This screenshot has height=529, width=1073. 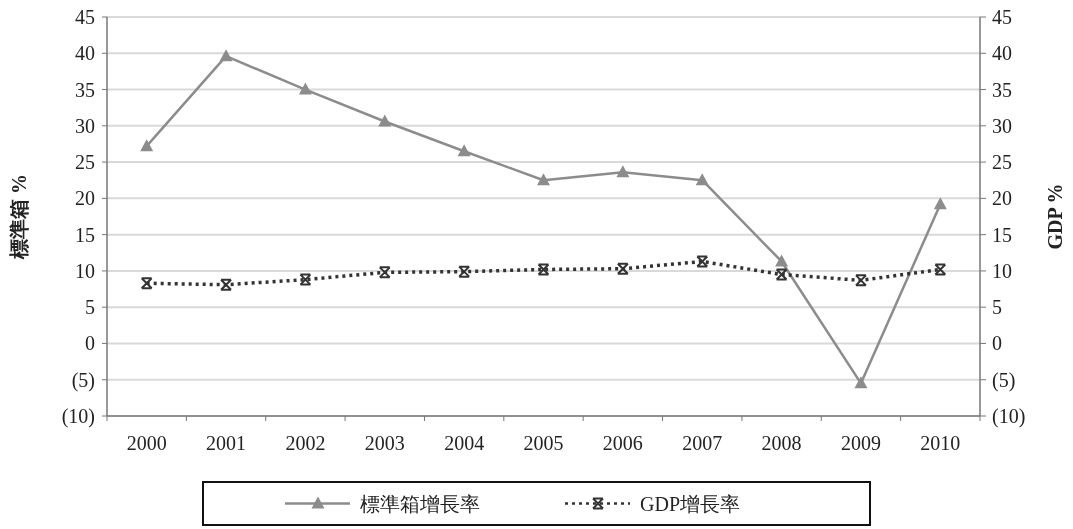 What do you see at coordinates (1055, 216) in the screenshot?
I see `y2-axis-title: GDP %` at bounding box center [1055, 216].